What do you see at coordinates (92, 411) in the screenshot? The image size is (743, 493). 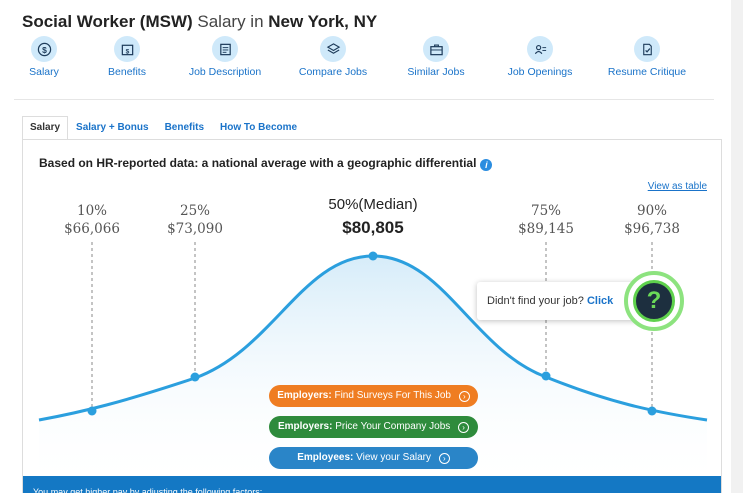 I see `p10-point` at bounding box center [92, 411].